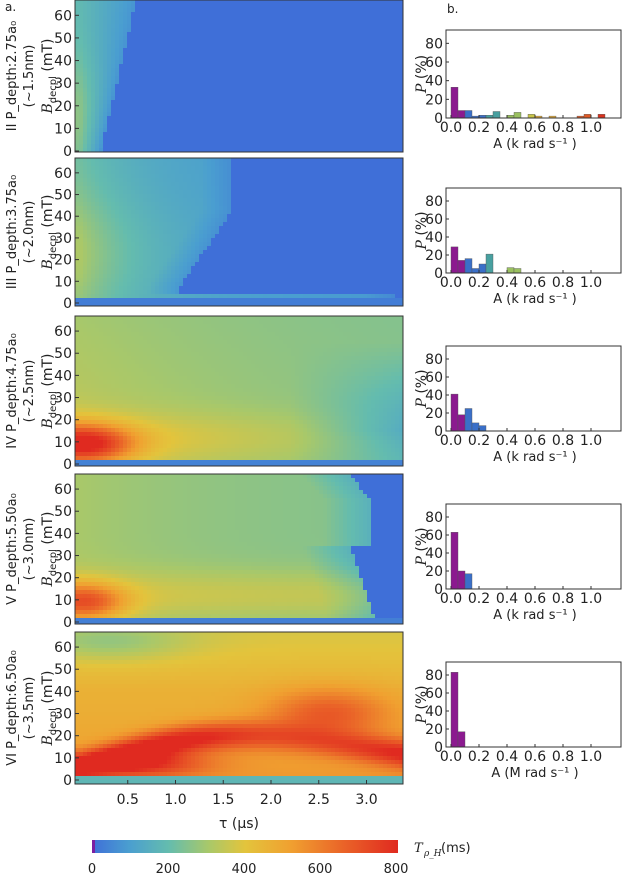 This screenshot has width=623, height=883. Describe the element at coordinates (223, 800) in the screenshot. I see `contour-xtick-label: 1.5` at that location.